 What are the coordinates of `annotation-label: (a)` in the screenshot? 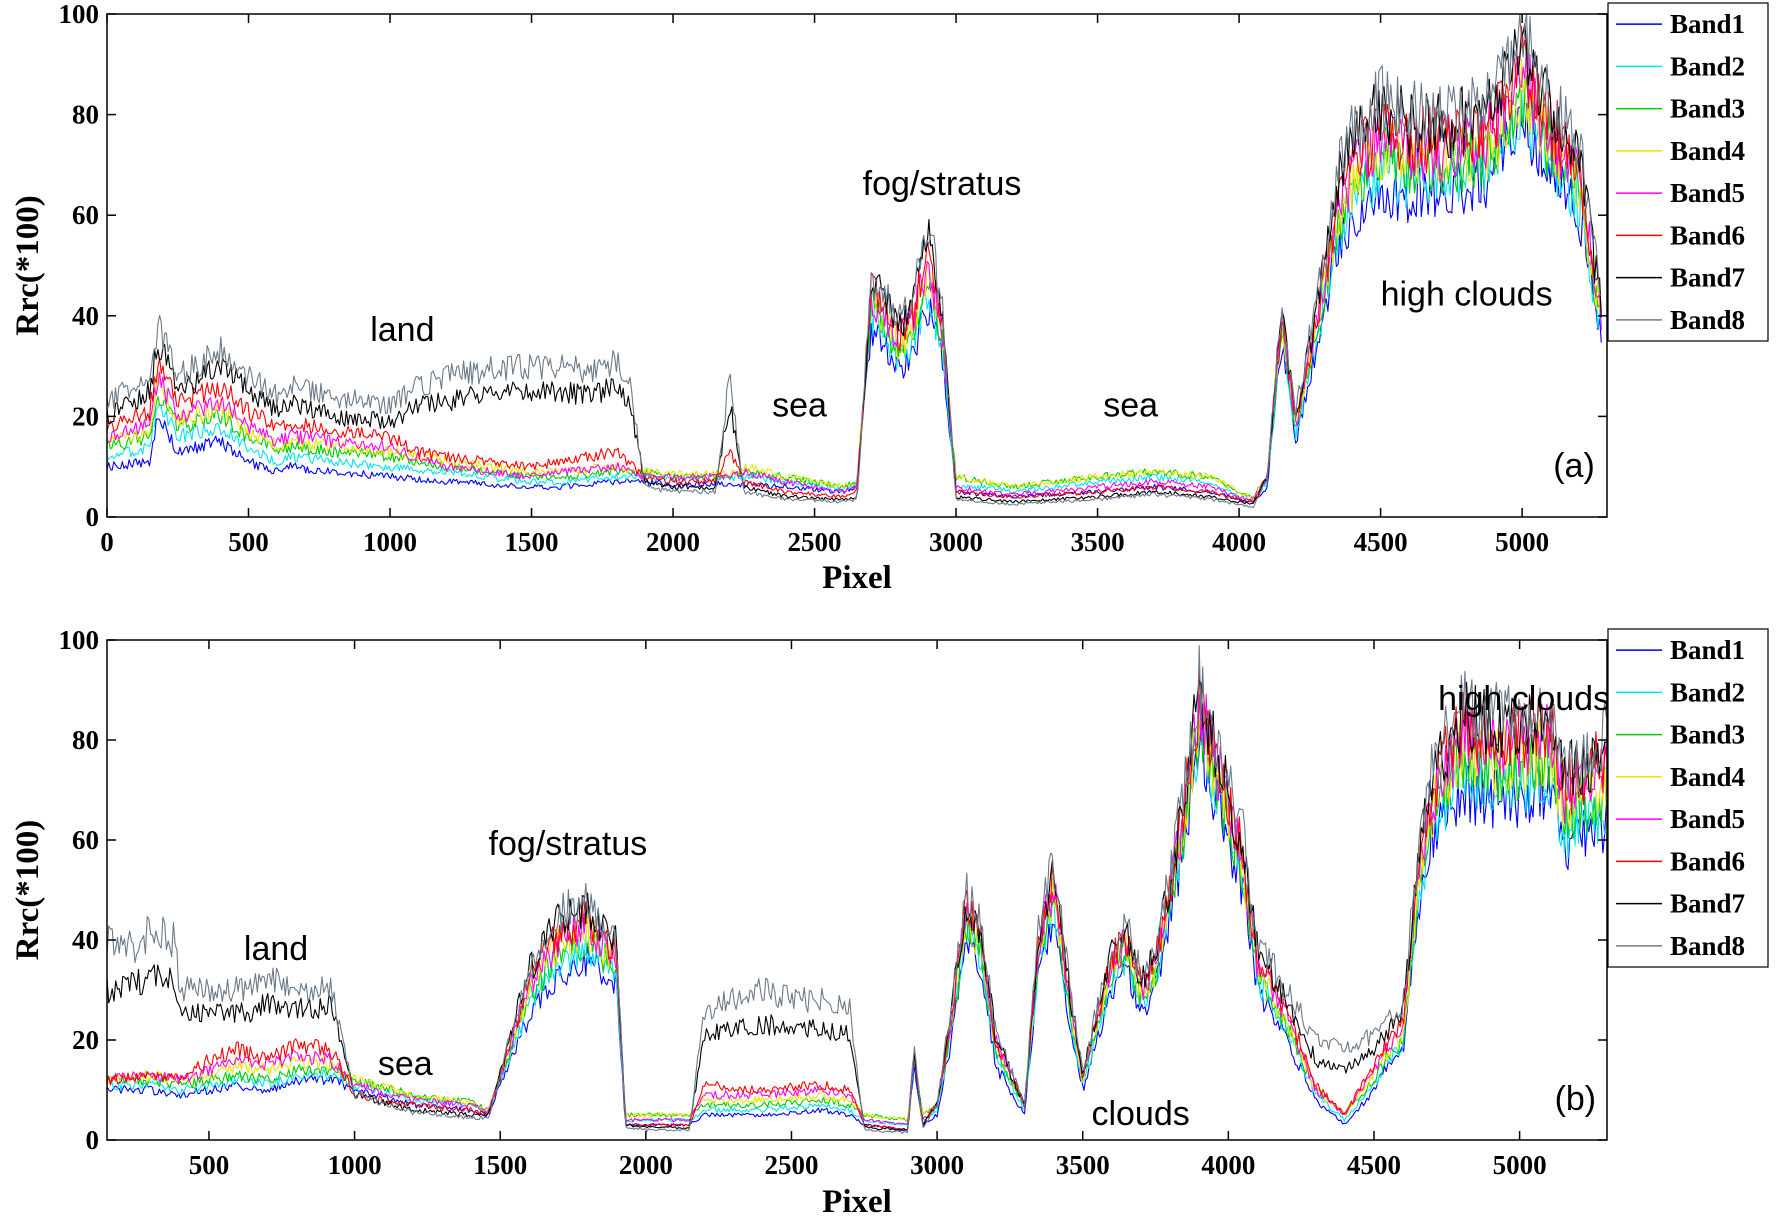 It's located at (1574, 466).